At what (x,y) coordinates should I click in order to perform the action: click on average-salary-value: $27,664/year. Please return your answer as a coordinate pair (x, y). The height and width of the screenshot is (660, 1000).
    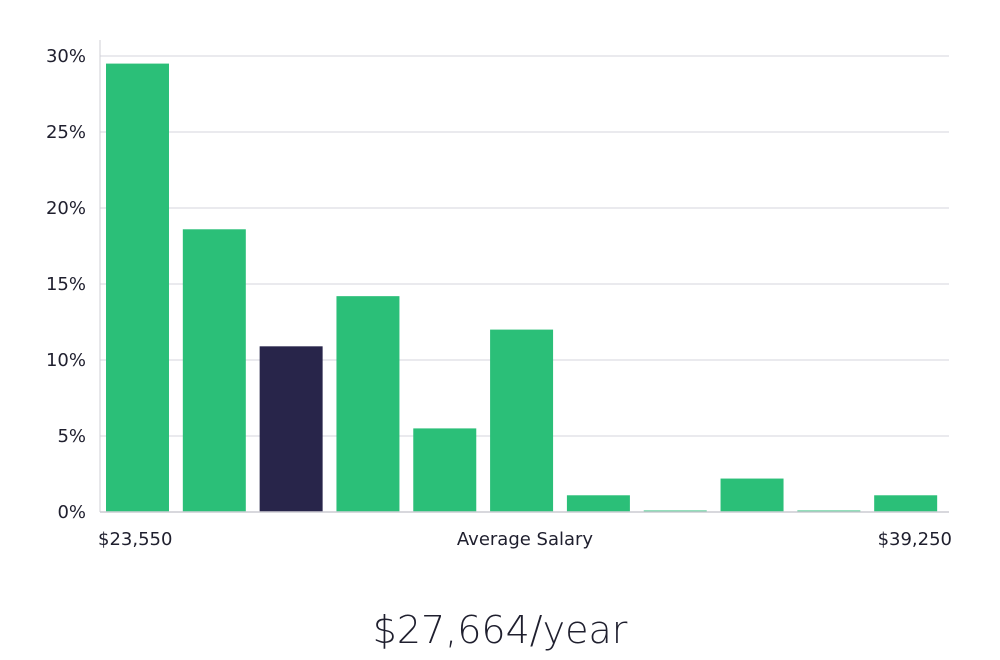
    Looking at the image, I should click on (500, 630).